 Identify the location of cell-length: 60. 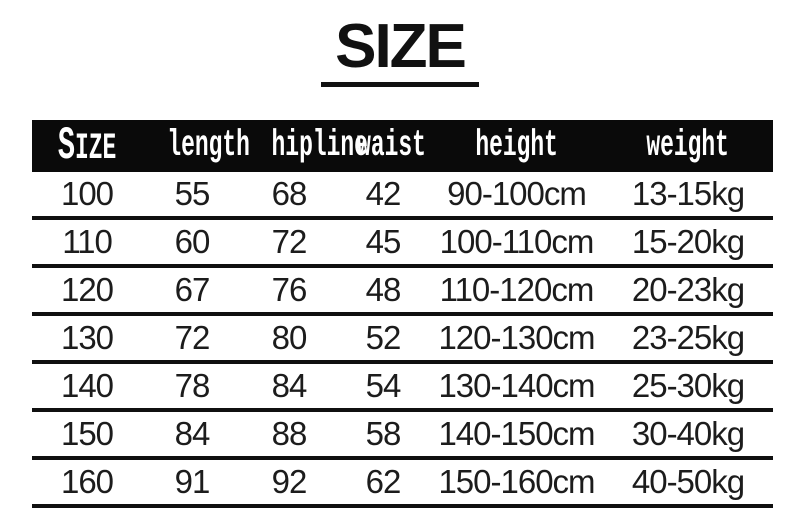
(192, 243).